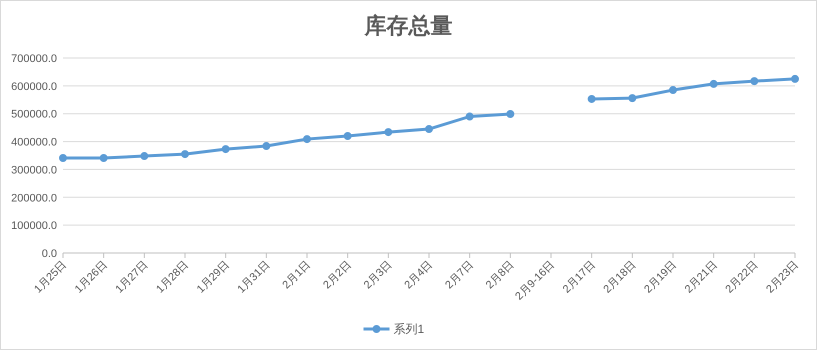  Describe the element at coordinates (34, 86) in the screenshot. I see `y-tick-label: 600000.0` at that location.